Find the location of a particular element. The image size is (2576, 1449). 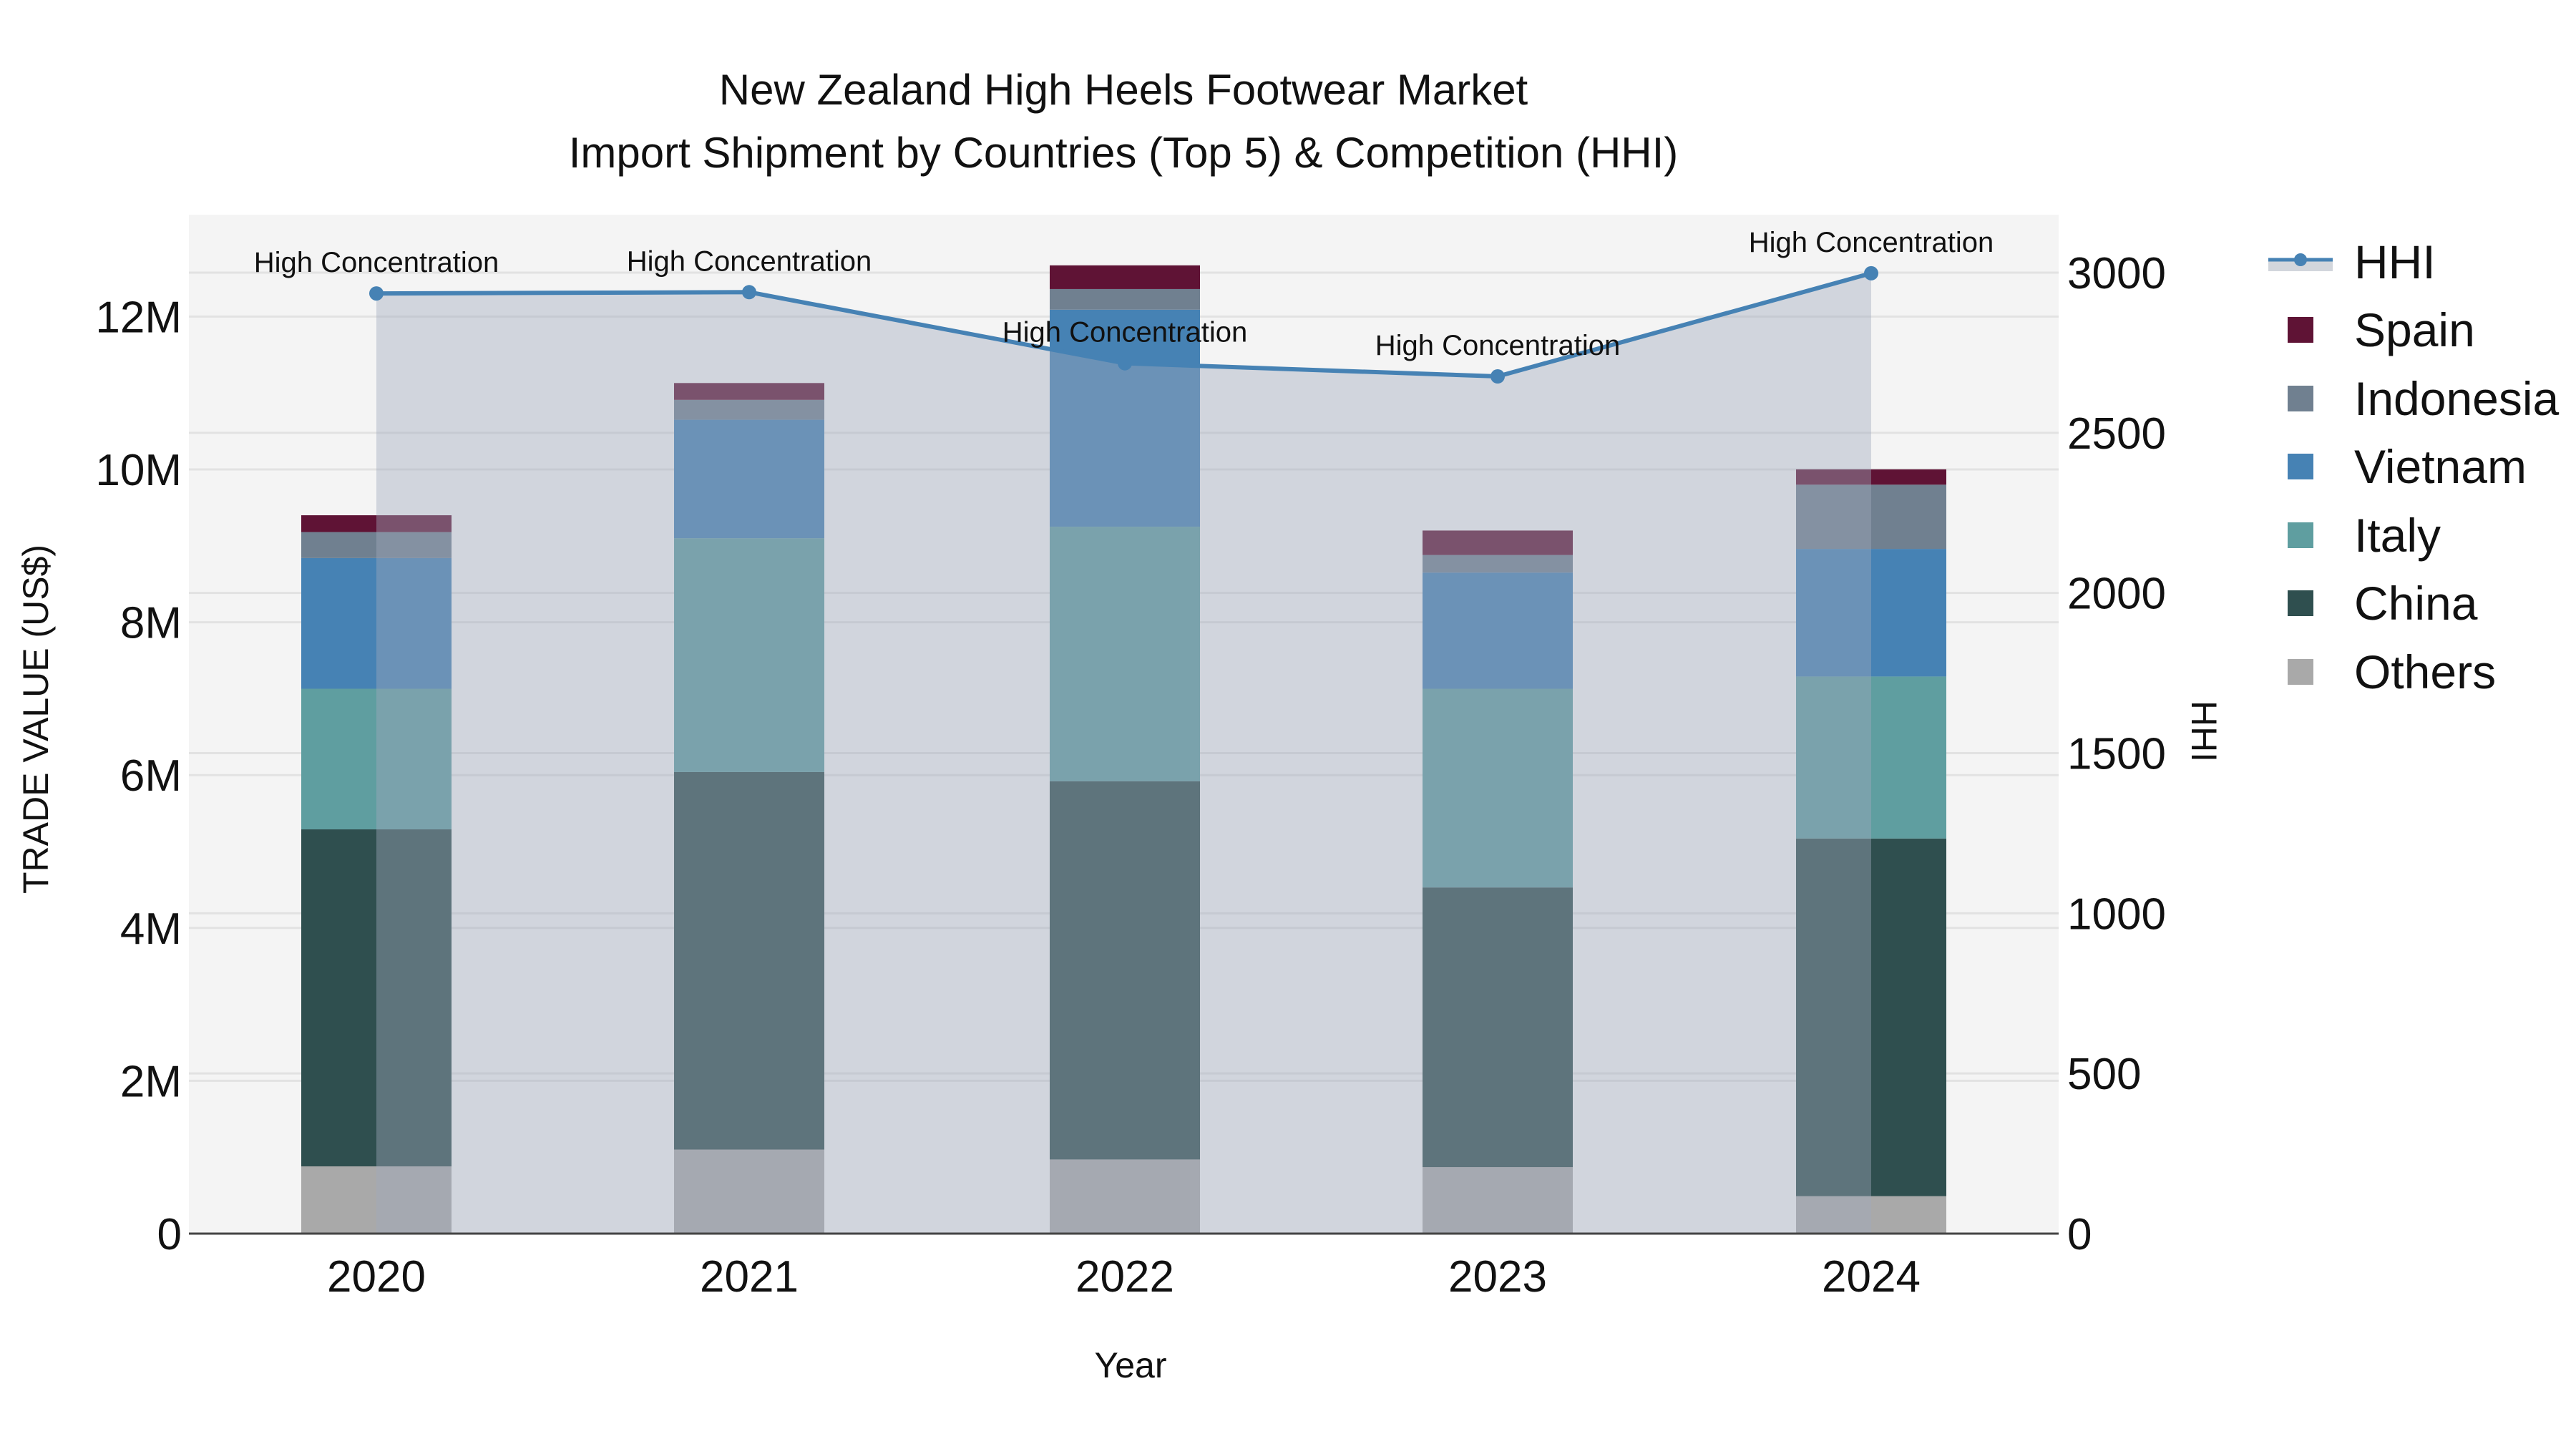

legend-item-indonesia: Indonesia is located at coordinates (2413, 398).